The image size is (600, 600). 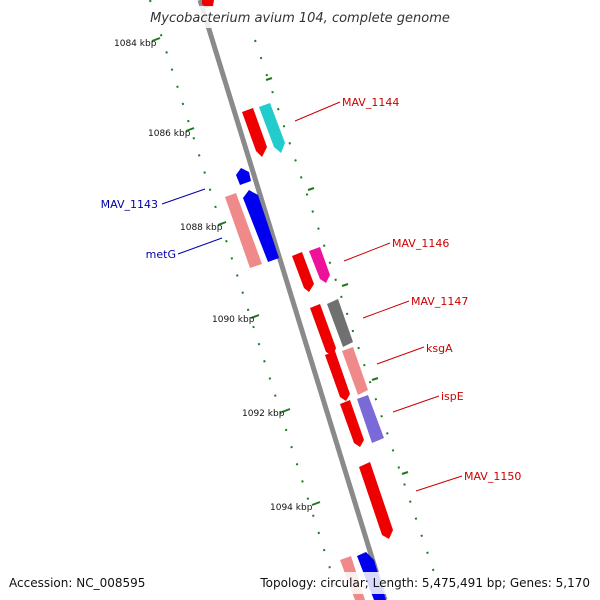 What do you see at coordinates (492, 476) in the screenshot?
I see `gene-label-mav-1150: MAV_1150` at bounding box center [492, 476].